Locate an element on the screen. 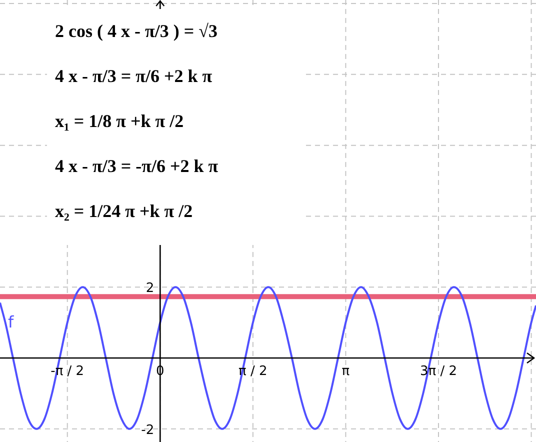 This screenshot has width=536, height=442. annotation: x₁ = 1/8 π +k π /2 is located at coordinates (119, 121).